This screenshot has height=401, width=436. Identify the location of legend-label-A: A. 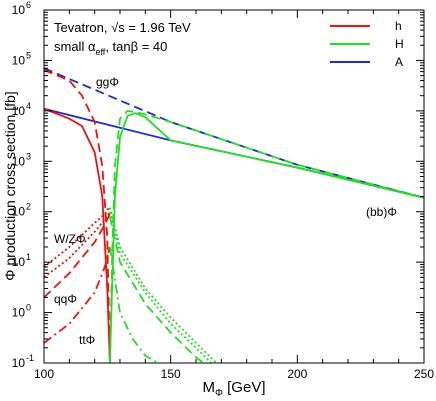
(399, 62).